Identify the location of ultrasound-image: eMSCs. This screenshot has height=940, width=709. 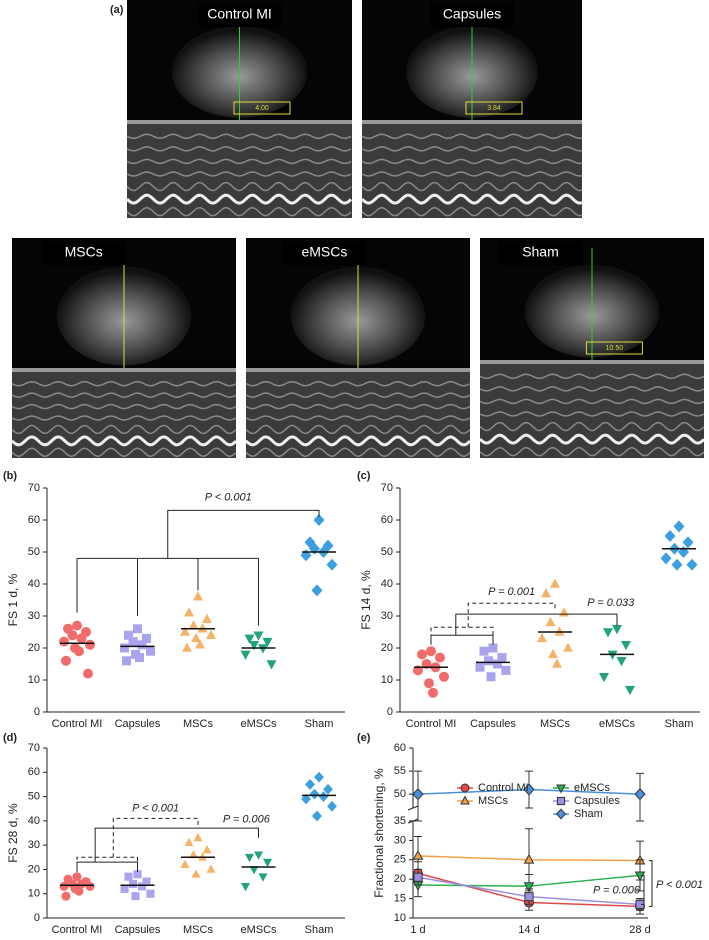
(357, 348).